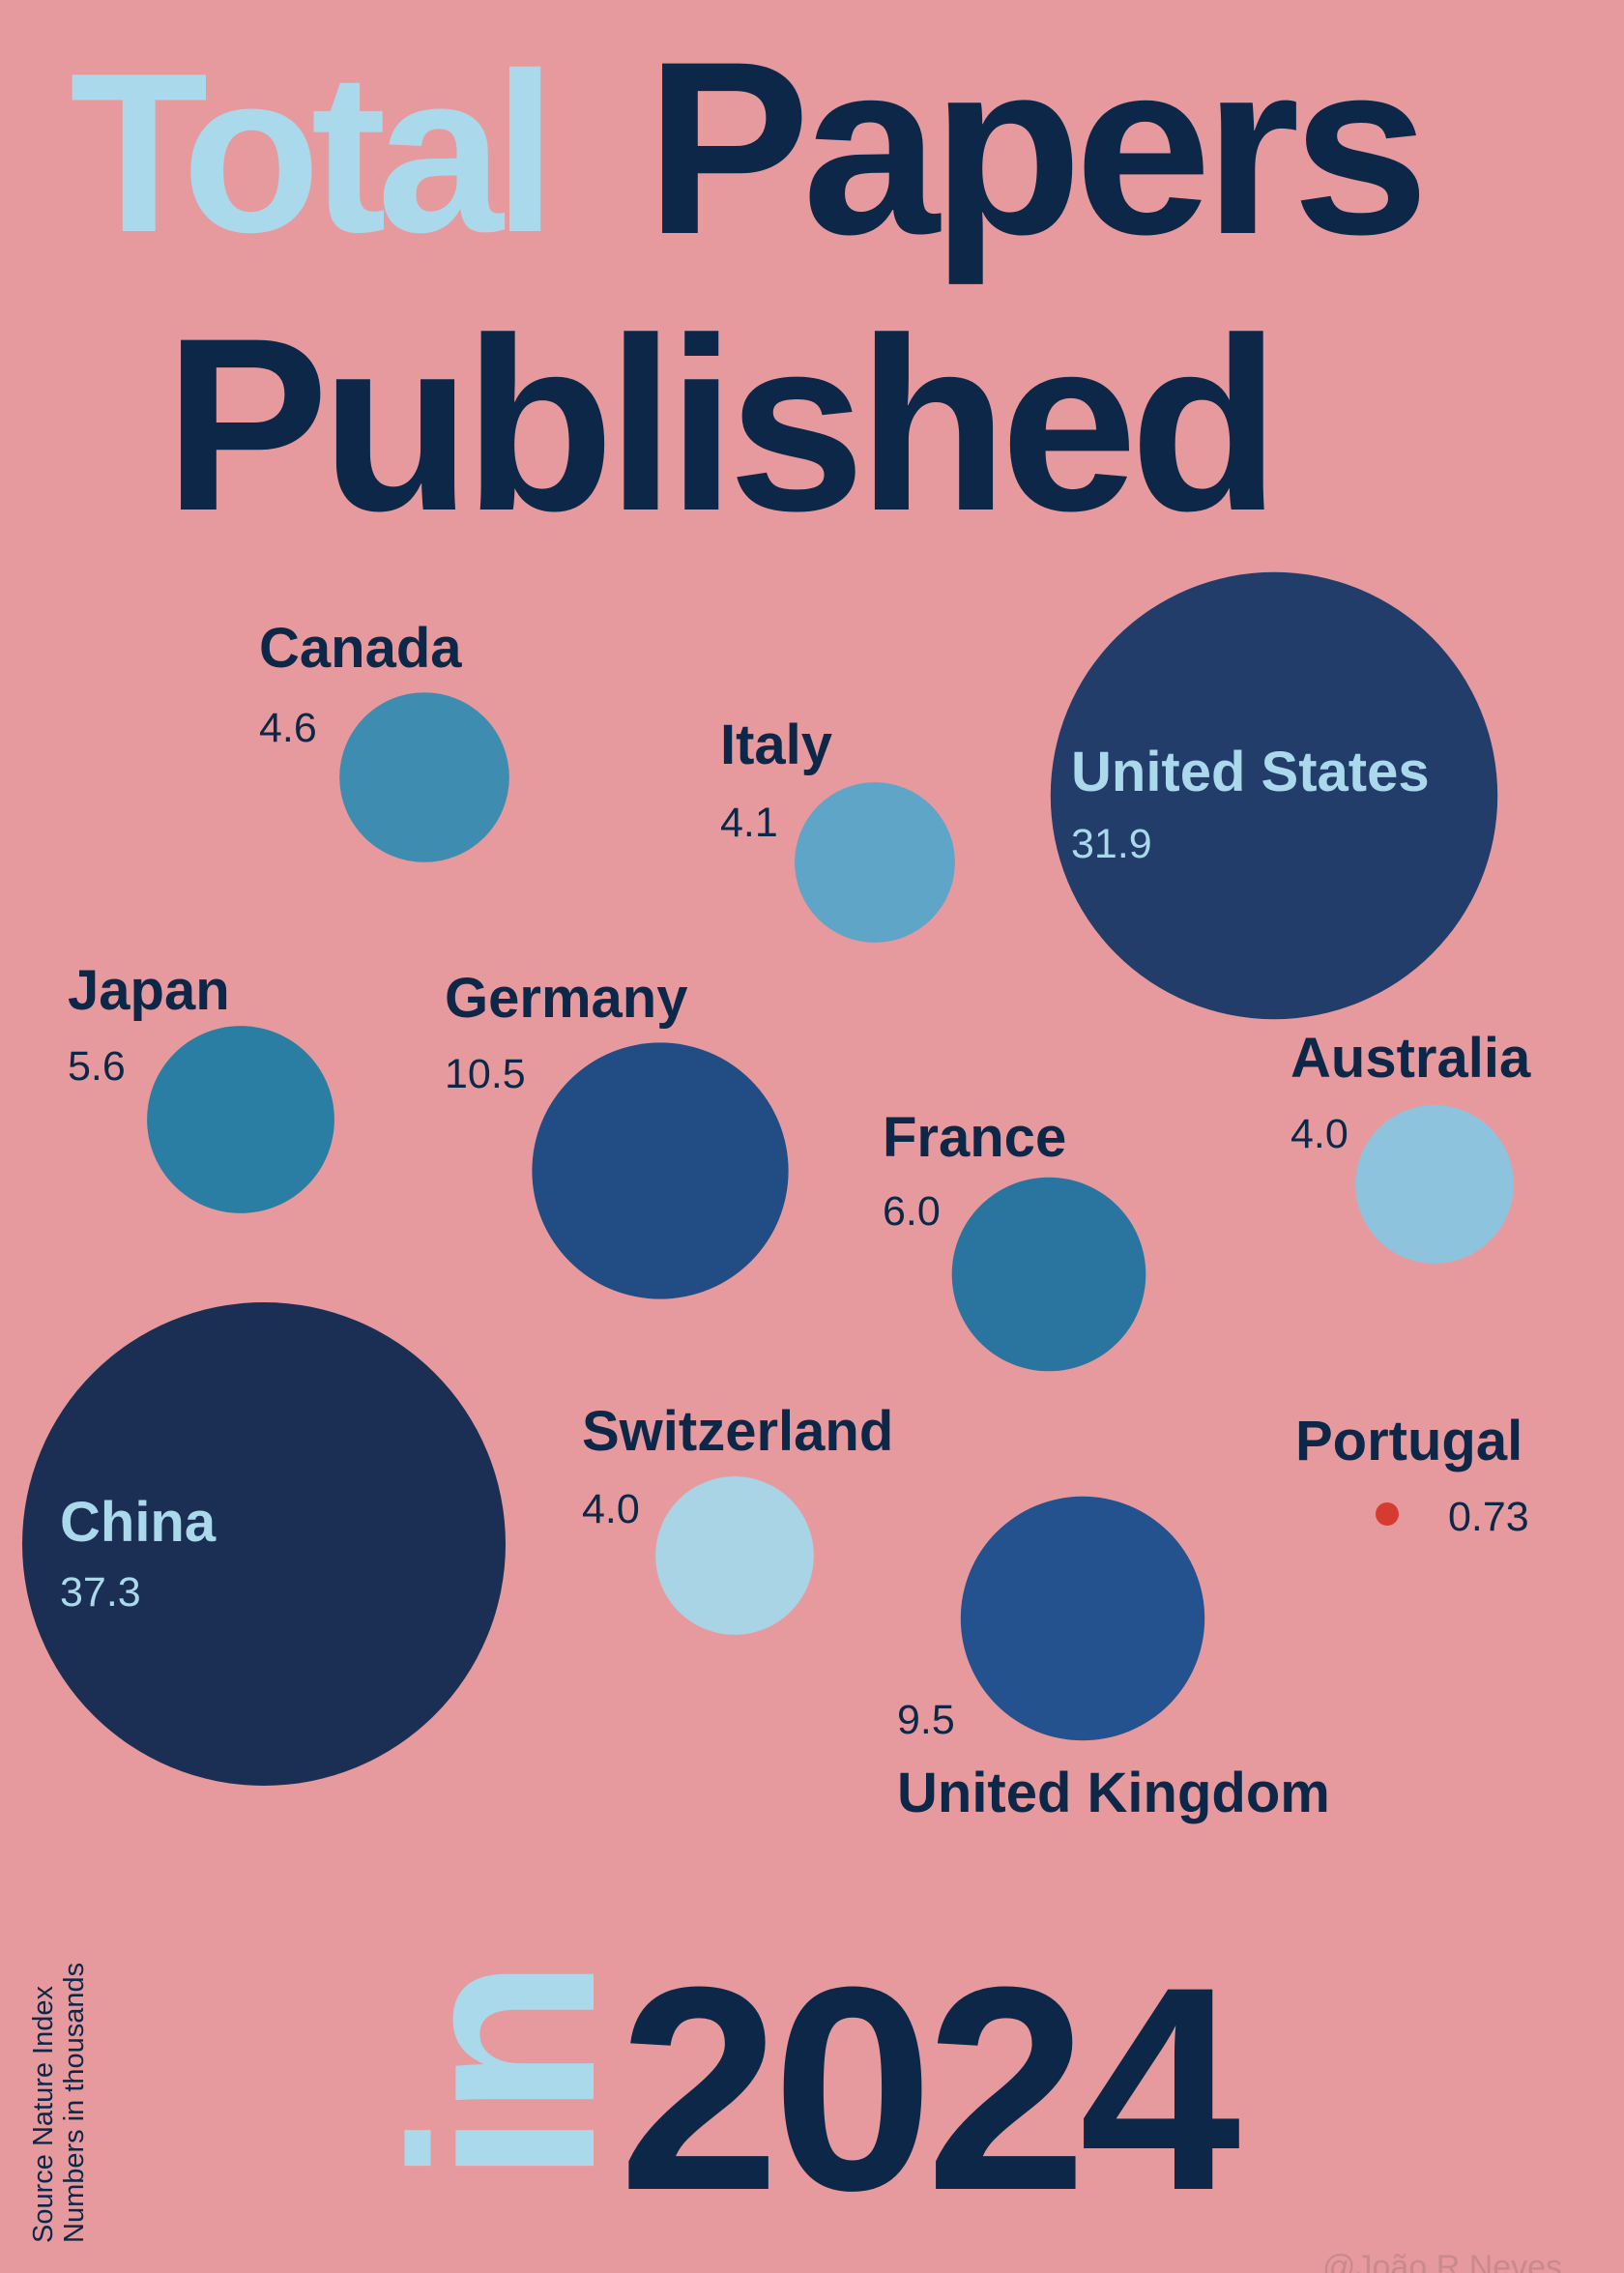 This screenshot has width=1624, height=2273. I want to click on footnote: Source Nature Index Numbers in thousands, so click(60, 2102).